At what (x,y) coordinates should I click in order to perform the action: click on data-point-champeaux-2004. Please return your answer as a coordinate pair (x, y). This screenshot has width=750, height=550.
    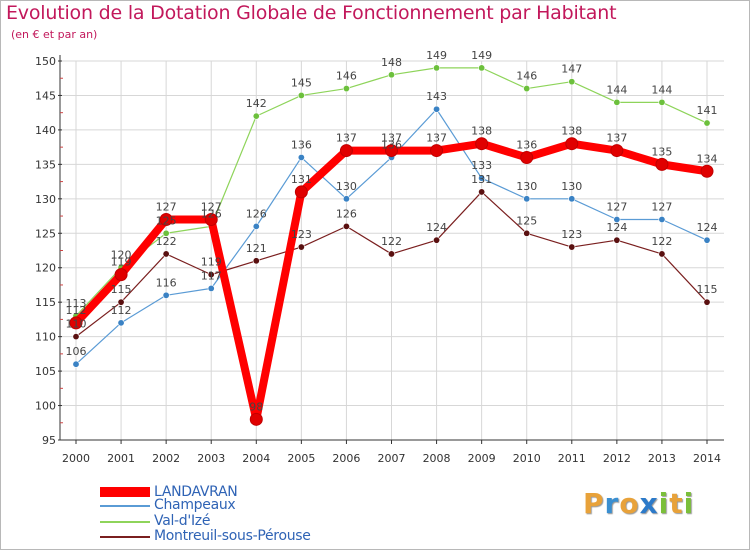
    Looking at the image, I should click on (256, 226).